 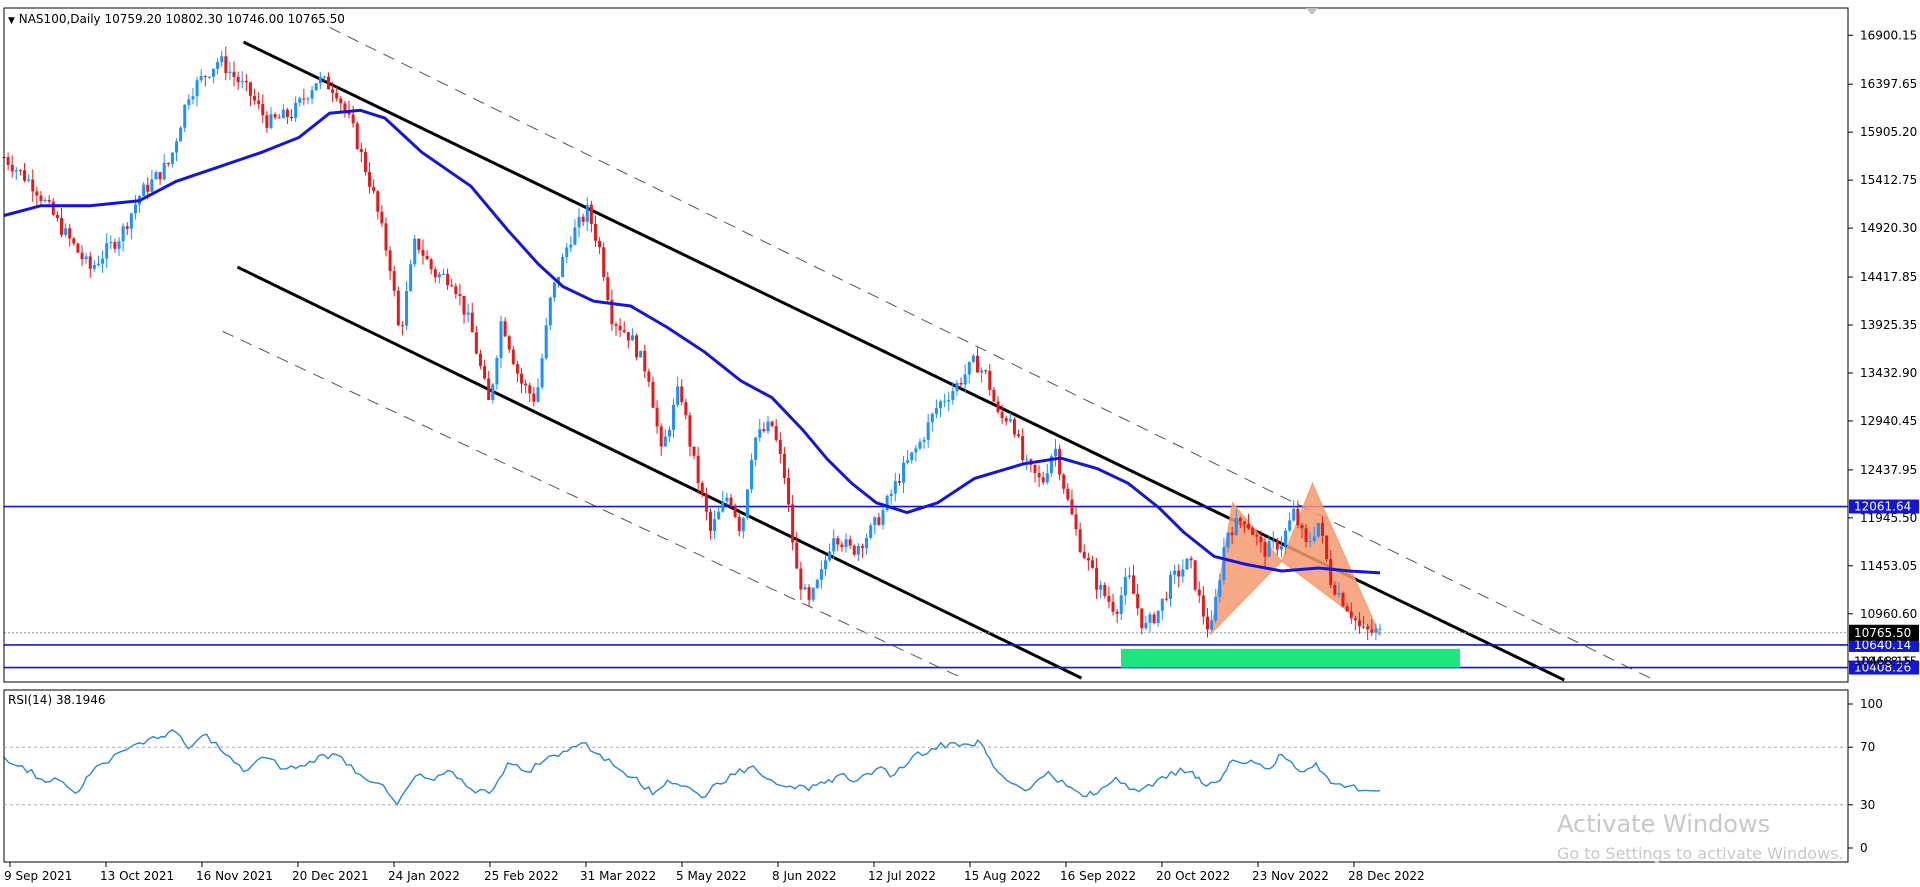 What do you see at coordinates (1867, 747) in the screenshot?
I see `rsi-tick-label: 70` at bounding box center [1867, 747].